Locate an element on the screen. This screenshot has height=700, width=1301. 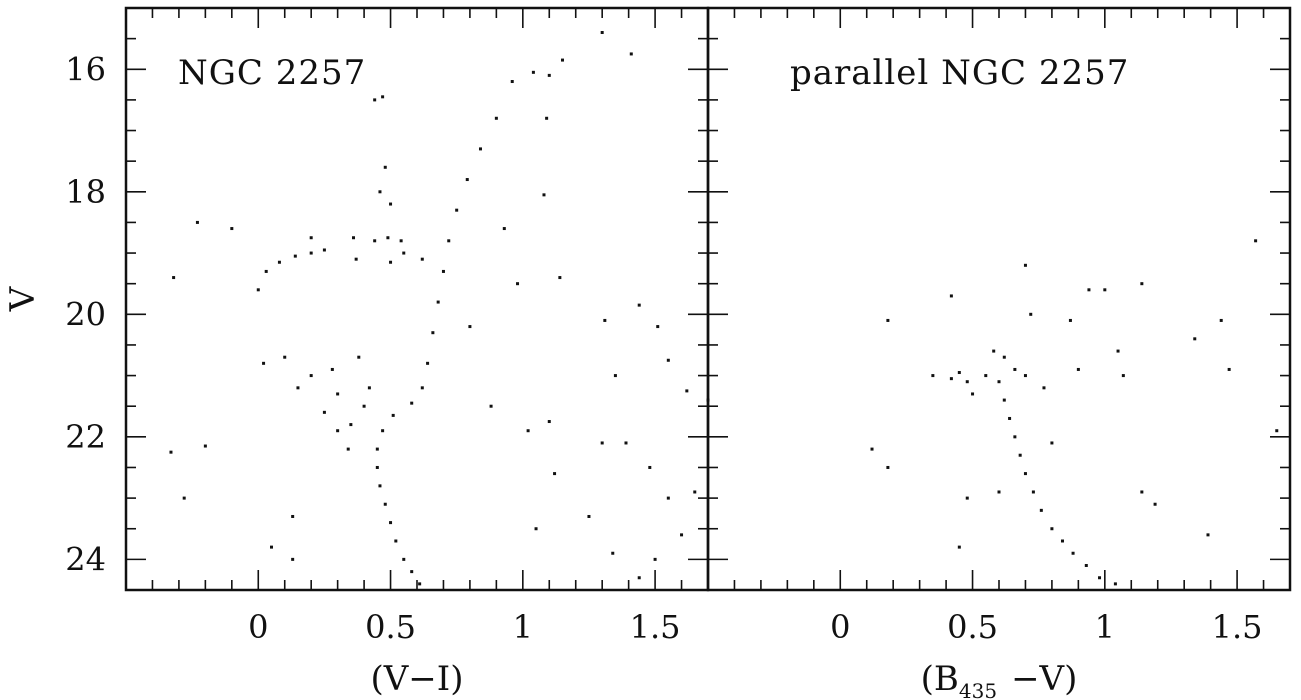
x-tick-label: 1.5 is located at coordinates (655, 627).